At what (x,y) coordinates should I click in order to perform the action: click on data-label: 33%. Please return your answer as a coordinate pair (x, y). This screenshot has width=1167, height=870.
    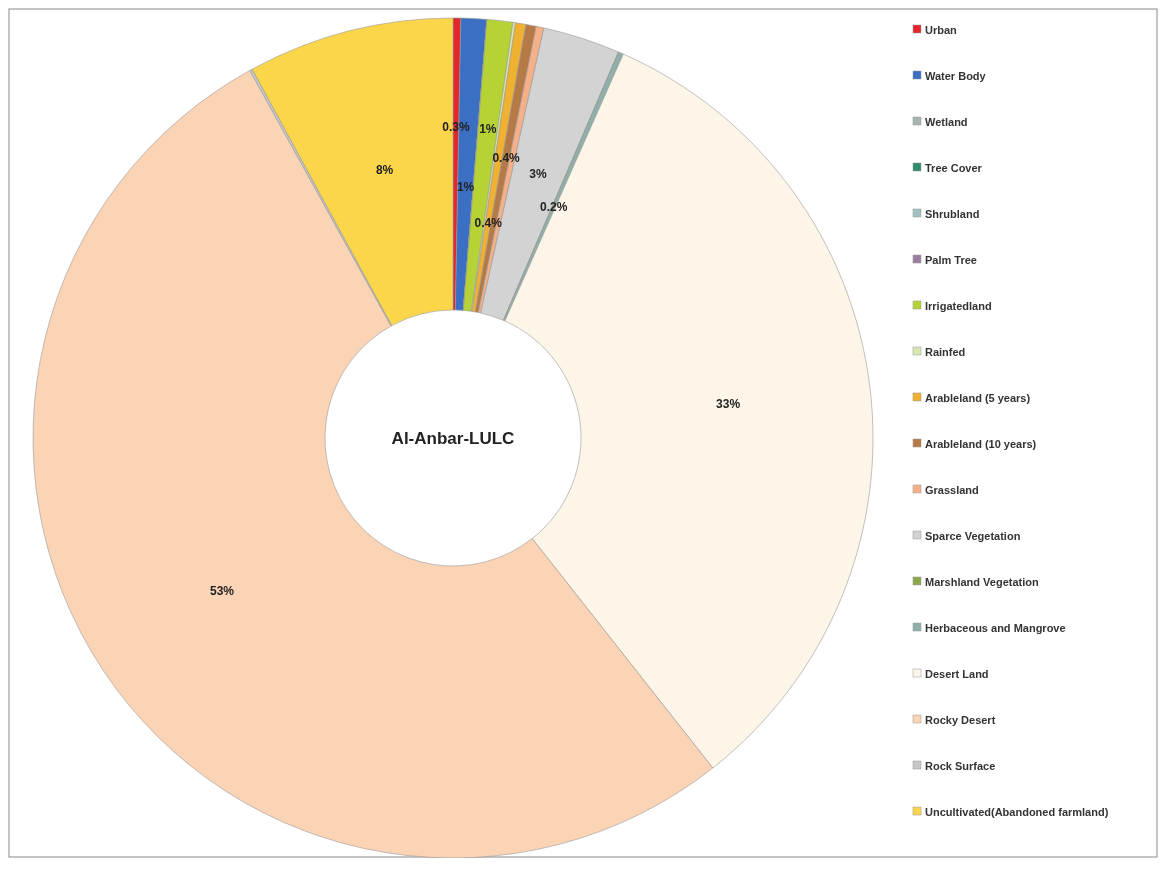
    Looking at the image, I should click on (728, 403).